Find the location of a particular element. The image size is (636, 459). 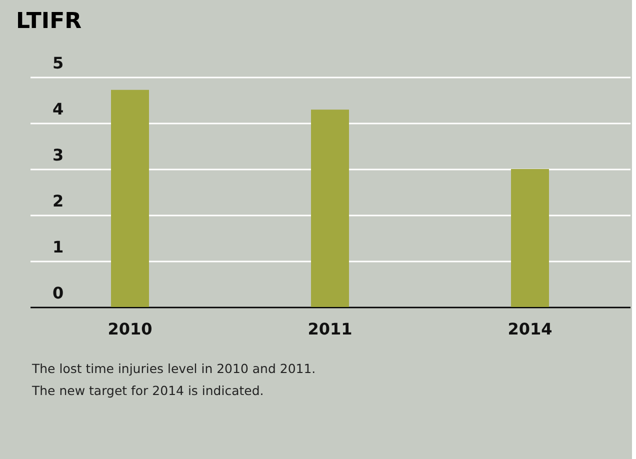

x-tick-label: 2010 is located at coordinates (130, 329).